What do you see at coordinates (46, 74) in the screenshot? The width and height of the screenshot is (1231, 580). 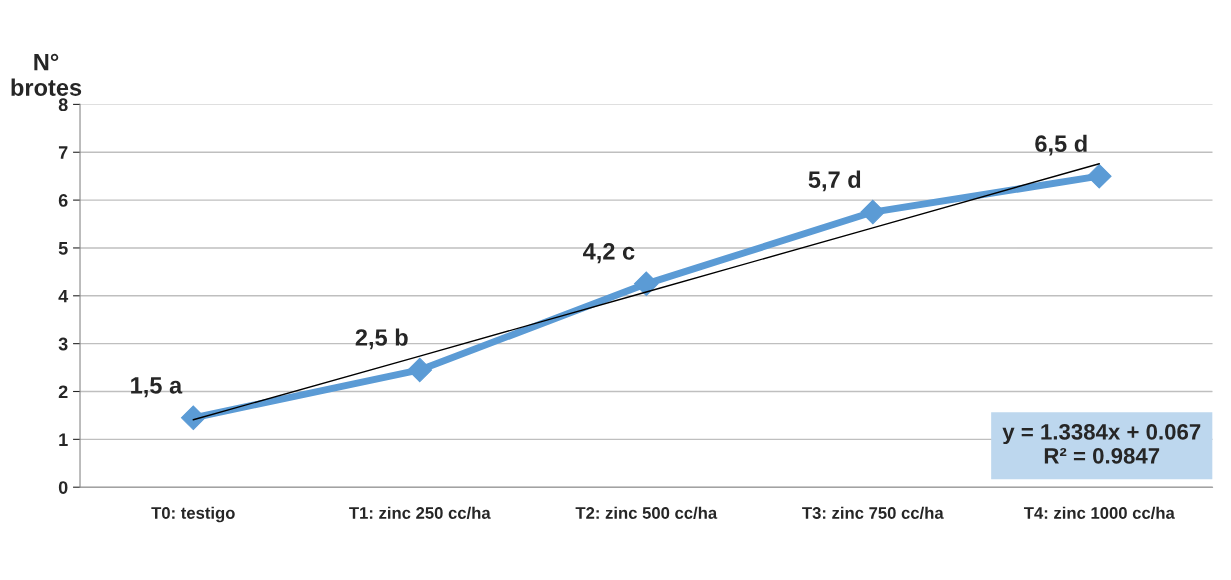 I see `y-axis-title: N° brotes` at bounding box center [46, 74].